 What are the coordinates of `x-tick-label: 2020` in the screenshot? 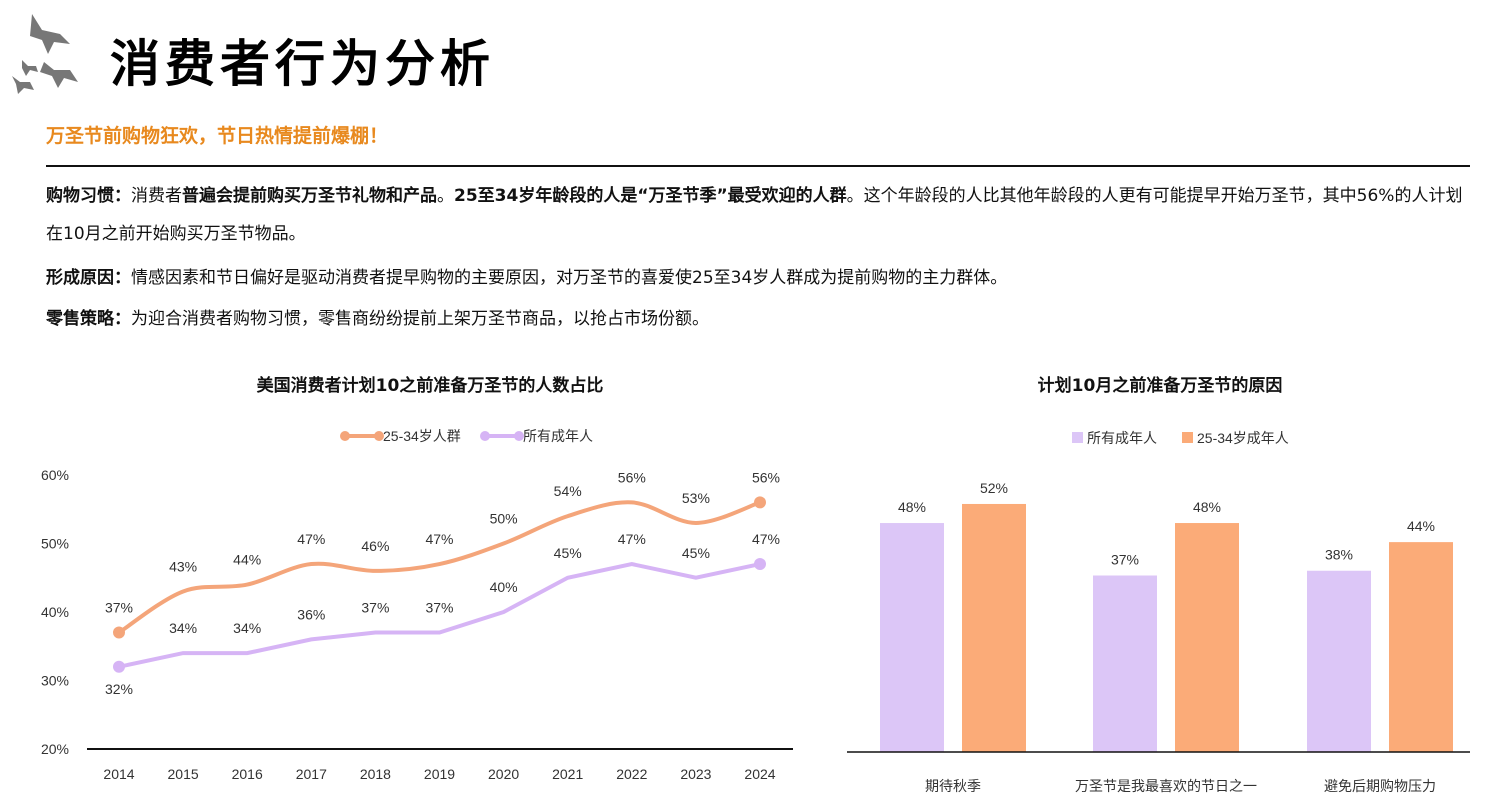 It's located at (503, 774).